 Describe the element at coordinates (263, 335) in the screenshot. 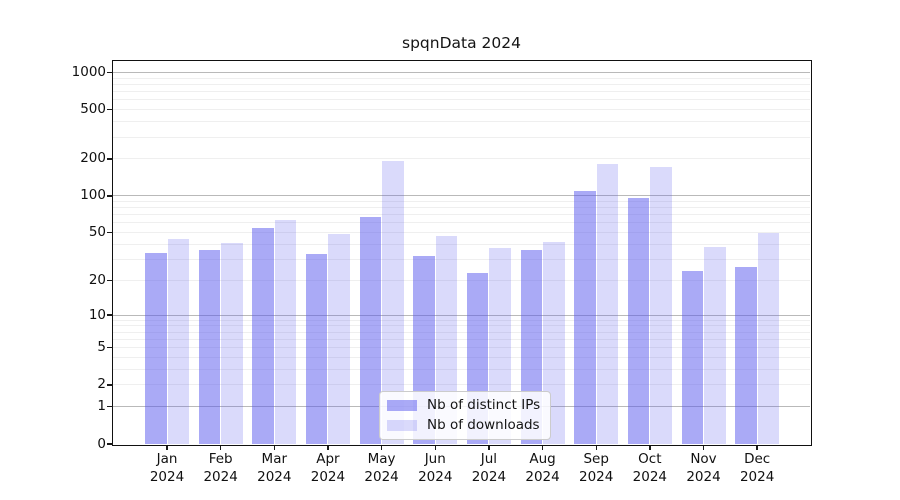

I see `bar-distinct-ips-mar` at that location.